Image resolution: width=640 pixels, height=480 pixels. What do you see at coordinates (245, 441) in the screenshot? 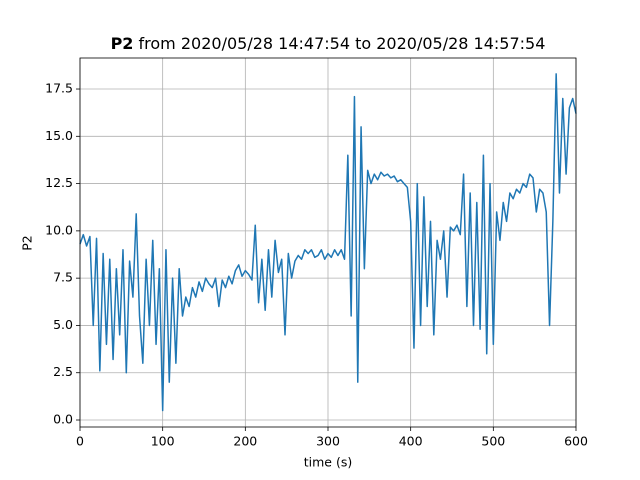
I see `x-tick-label: 200` at bounding box center [245, 441].